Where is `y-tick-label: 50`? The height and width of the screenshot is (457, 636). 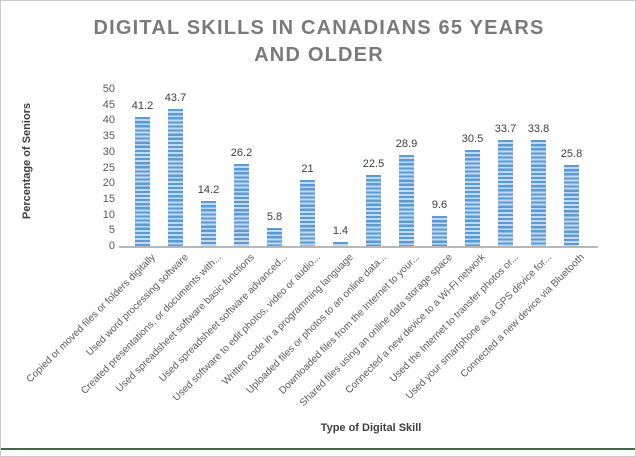
y-tick-label: 50 is located at coordinates (108, 89).